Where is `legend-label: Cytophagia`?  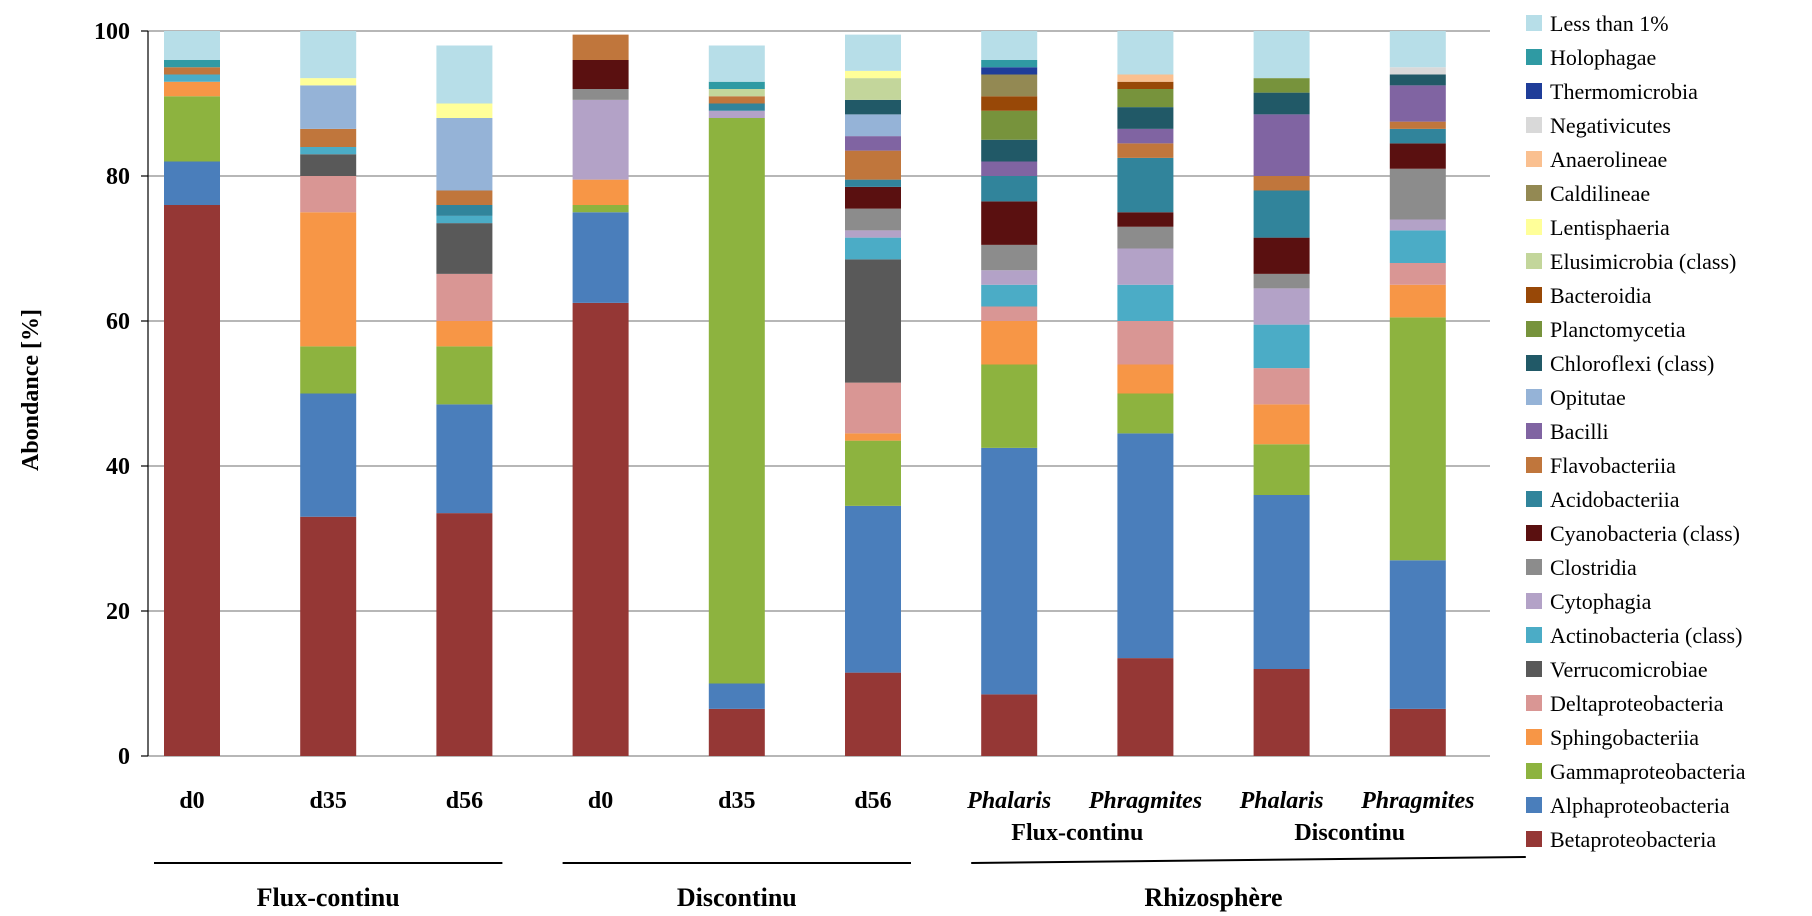 legend-label: Cytophagia is located at coordinates (1601, 601).